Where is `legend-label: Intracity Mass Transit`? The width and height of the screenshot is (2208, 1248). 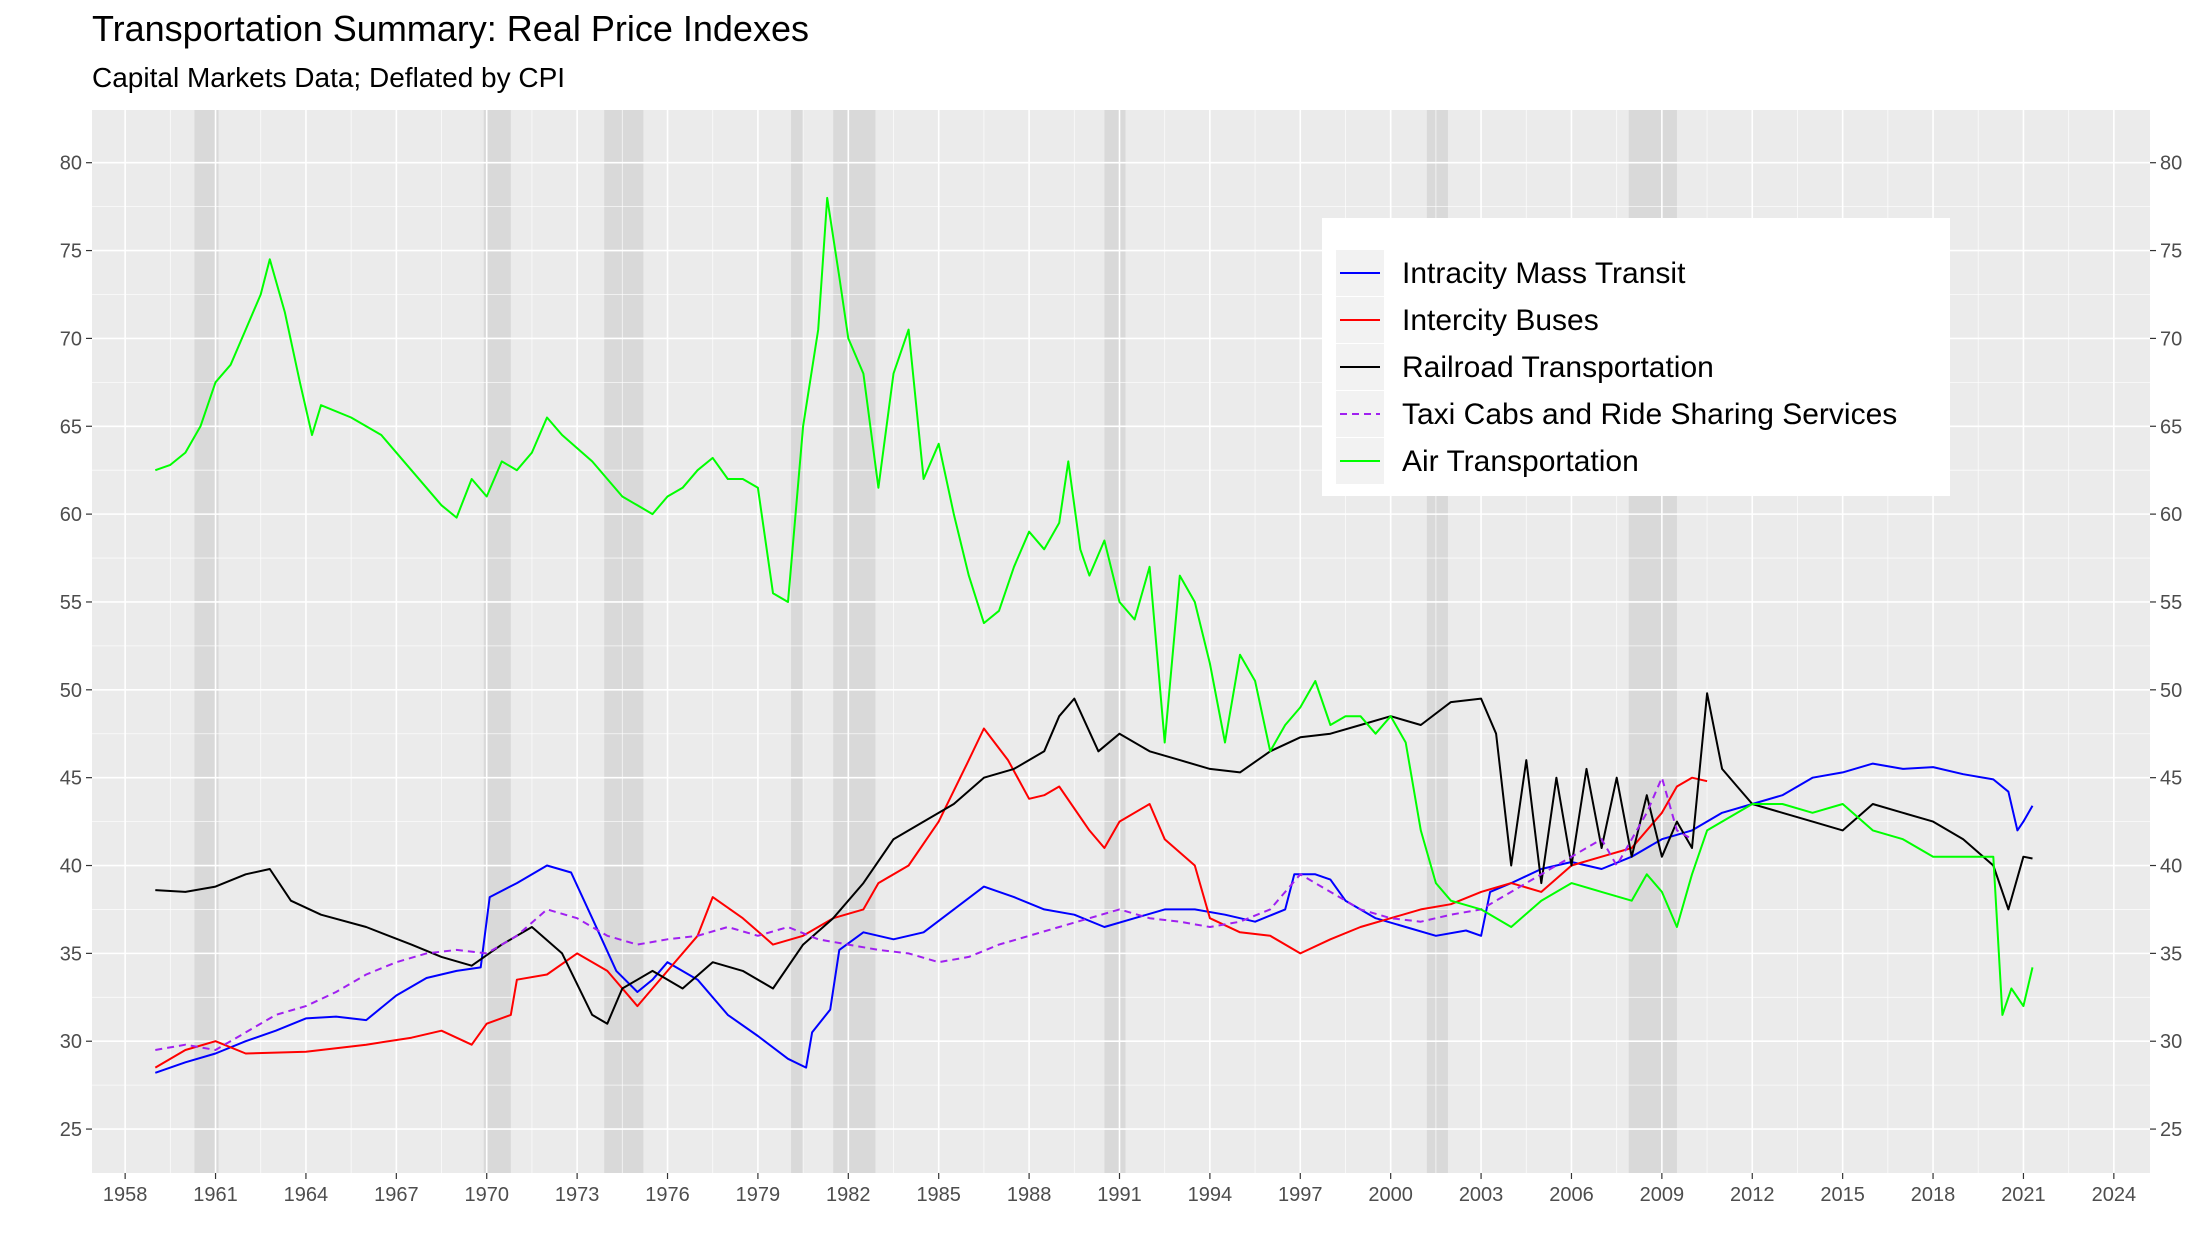
legend-label: Intracity Mass Transit is located at coordinates (1544, 273).